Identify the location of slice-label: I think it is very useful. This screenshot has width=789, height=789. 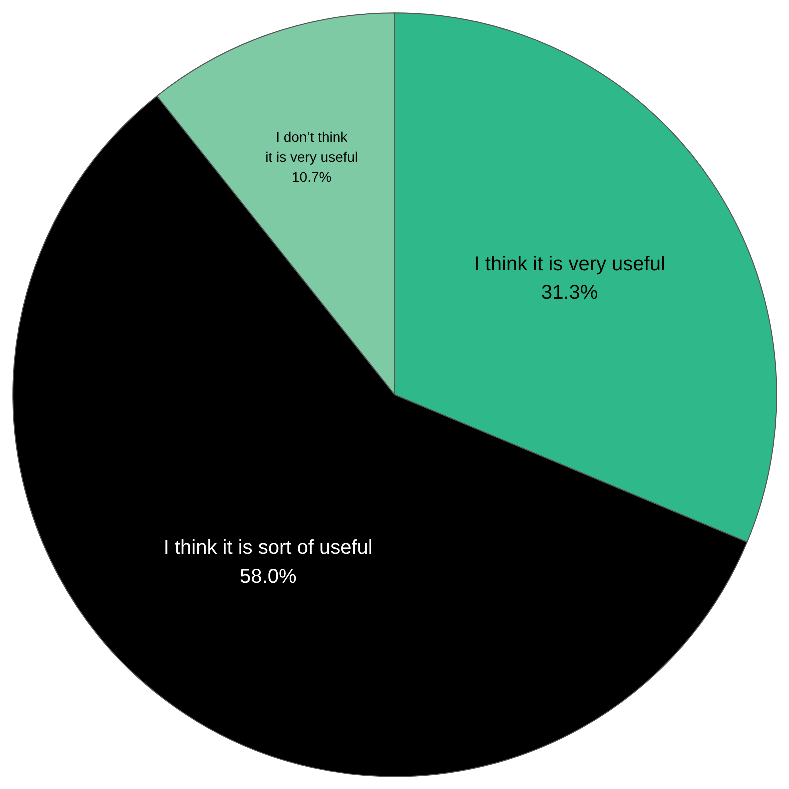
(570, 264).